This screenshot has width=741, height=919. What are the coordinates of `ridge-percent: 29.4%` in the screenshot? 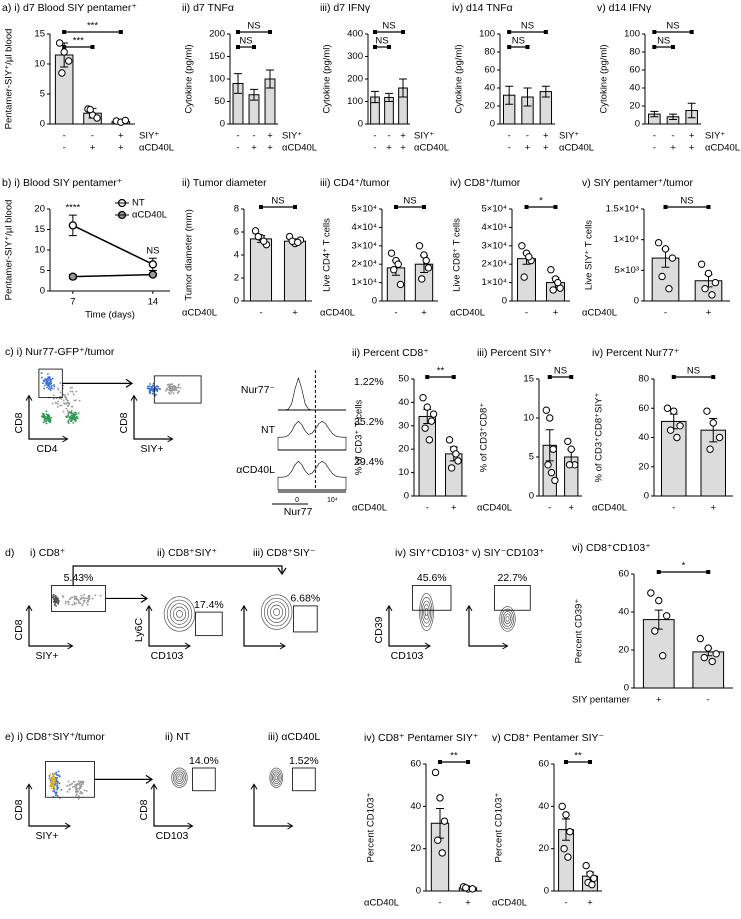 It's located at (369, 462).